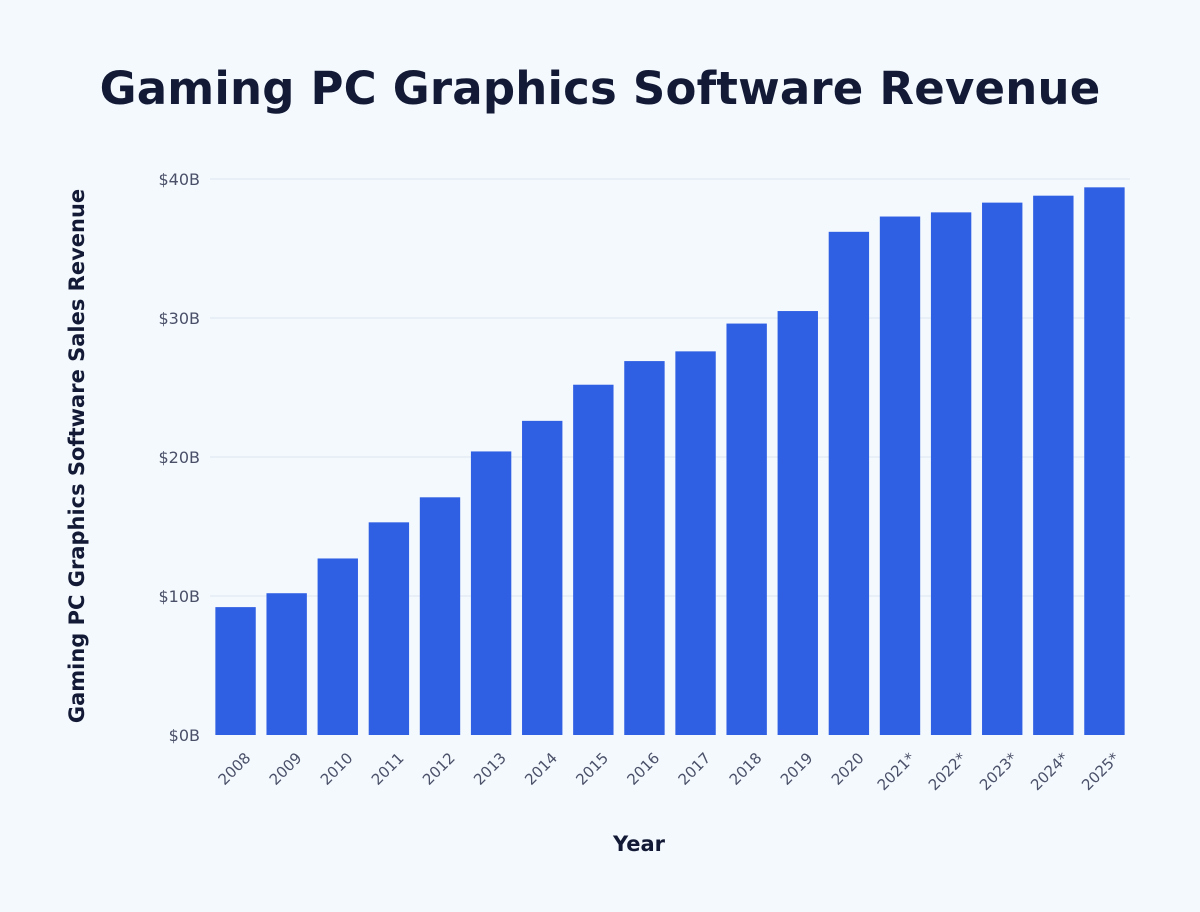  I want to click on x-tick-label: 2016, so click(643, 769).